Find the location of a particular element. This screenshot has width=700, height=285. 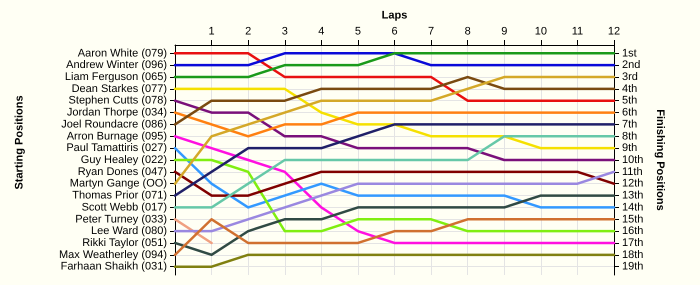

y2-tick-label: 15th is located at coordinates (633, 219).